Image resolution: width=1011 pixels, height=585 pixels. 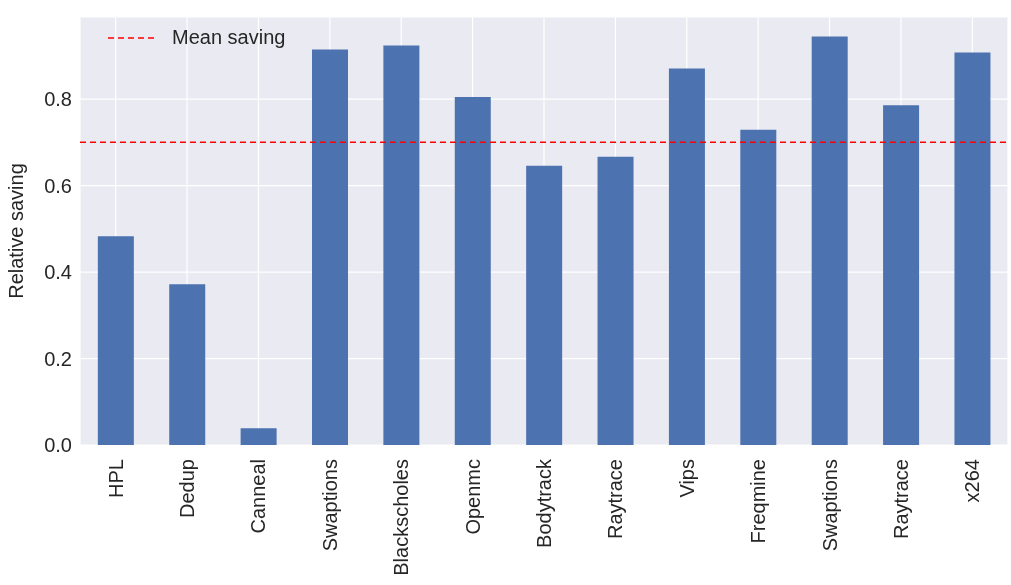 What do you see at coordinates (115, 478) in the screenshot?
I see `x-tick-label: HPL` at bounding box center [115, 478].